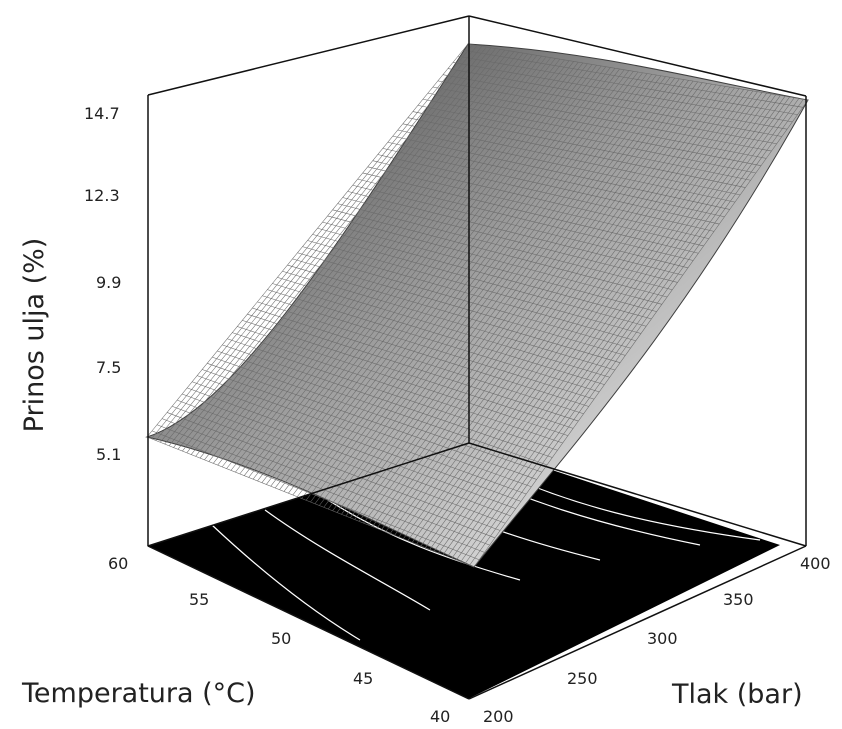 The height and width of the screenshot is (729, 842). What do you see at coordinates (199, 599) in the screenshot?
I see `temperature-tick-label: 55` at bounding box center [199, 599].